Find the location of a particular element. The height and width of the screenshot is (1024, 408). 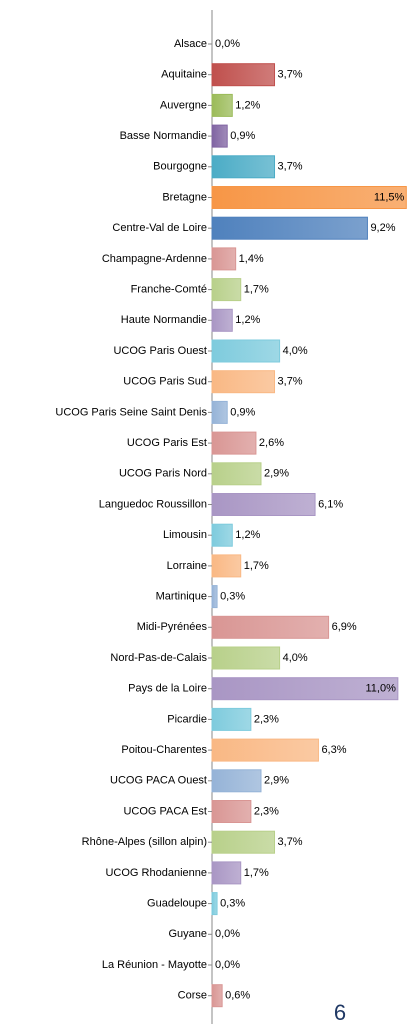

value-label: 2,6% is located at coordinates (271, 443).